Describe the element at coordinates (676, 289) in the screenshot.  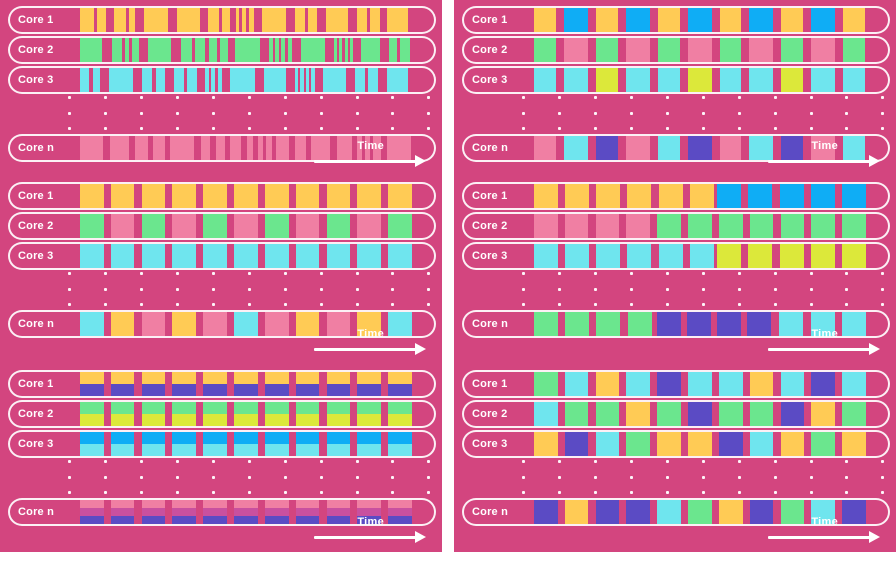
I see `ellipsis-rows` at that location.